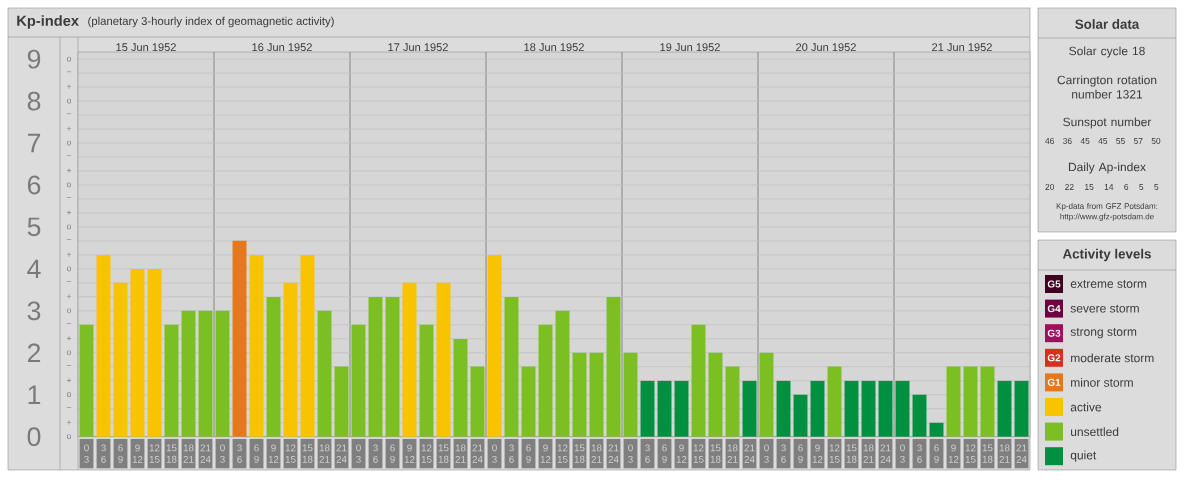 The height and width of the screenshot is (480, 1184). Describe the element at coordinates (34, 353) in the screenshot. I see `y-tick-label: 2` at that location.